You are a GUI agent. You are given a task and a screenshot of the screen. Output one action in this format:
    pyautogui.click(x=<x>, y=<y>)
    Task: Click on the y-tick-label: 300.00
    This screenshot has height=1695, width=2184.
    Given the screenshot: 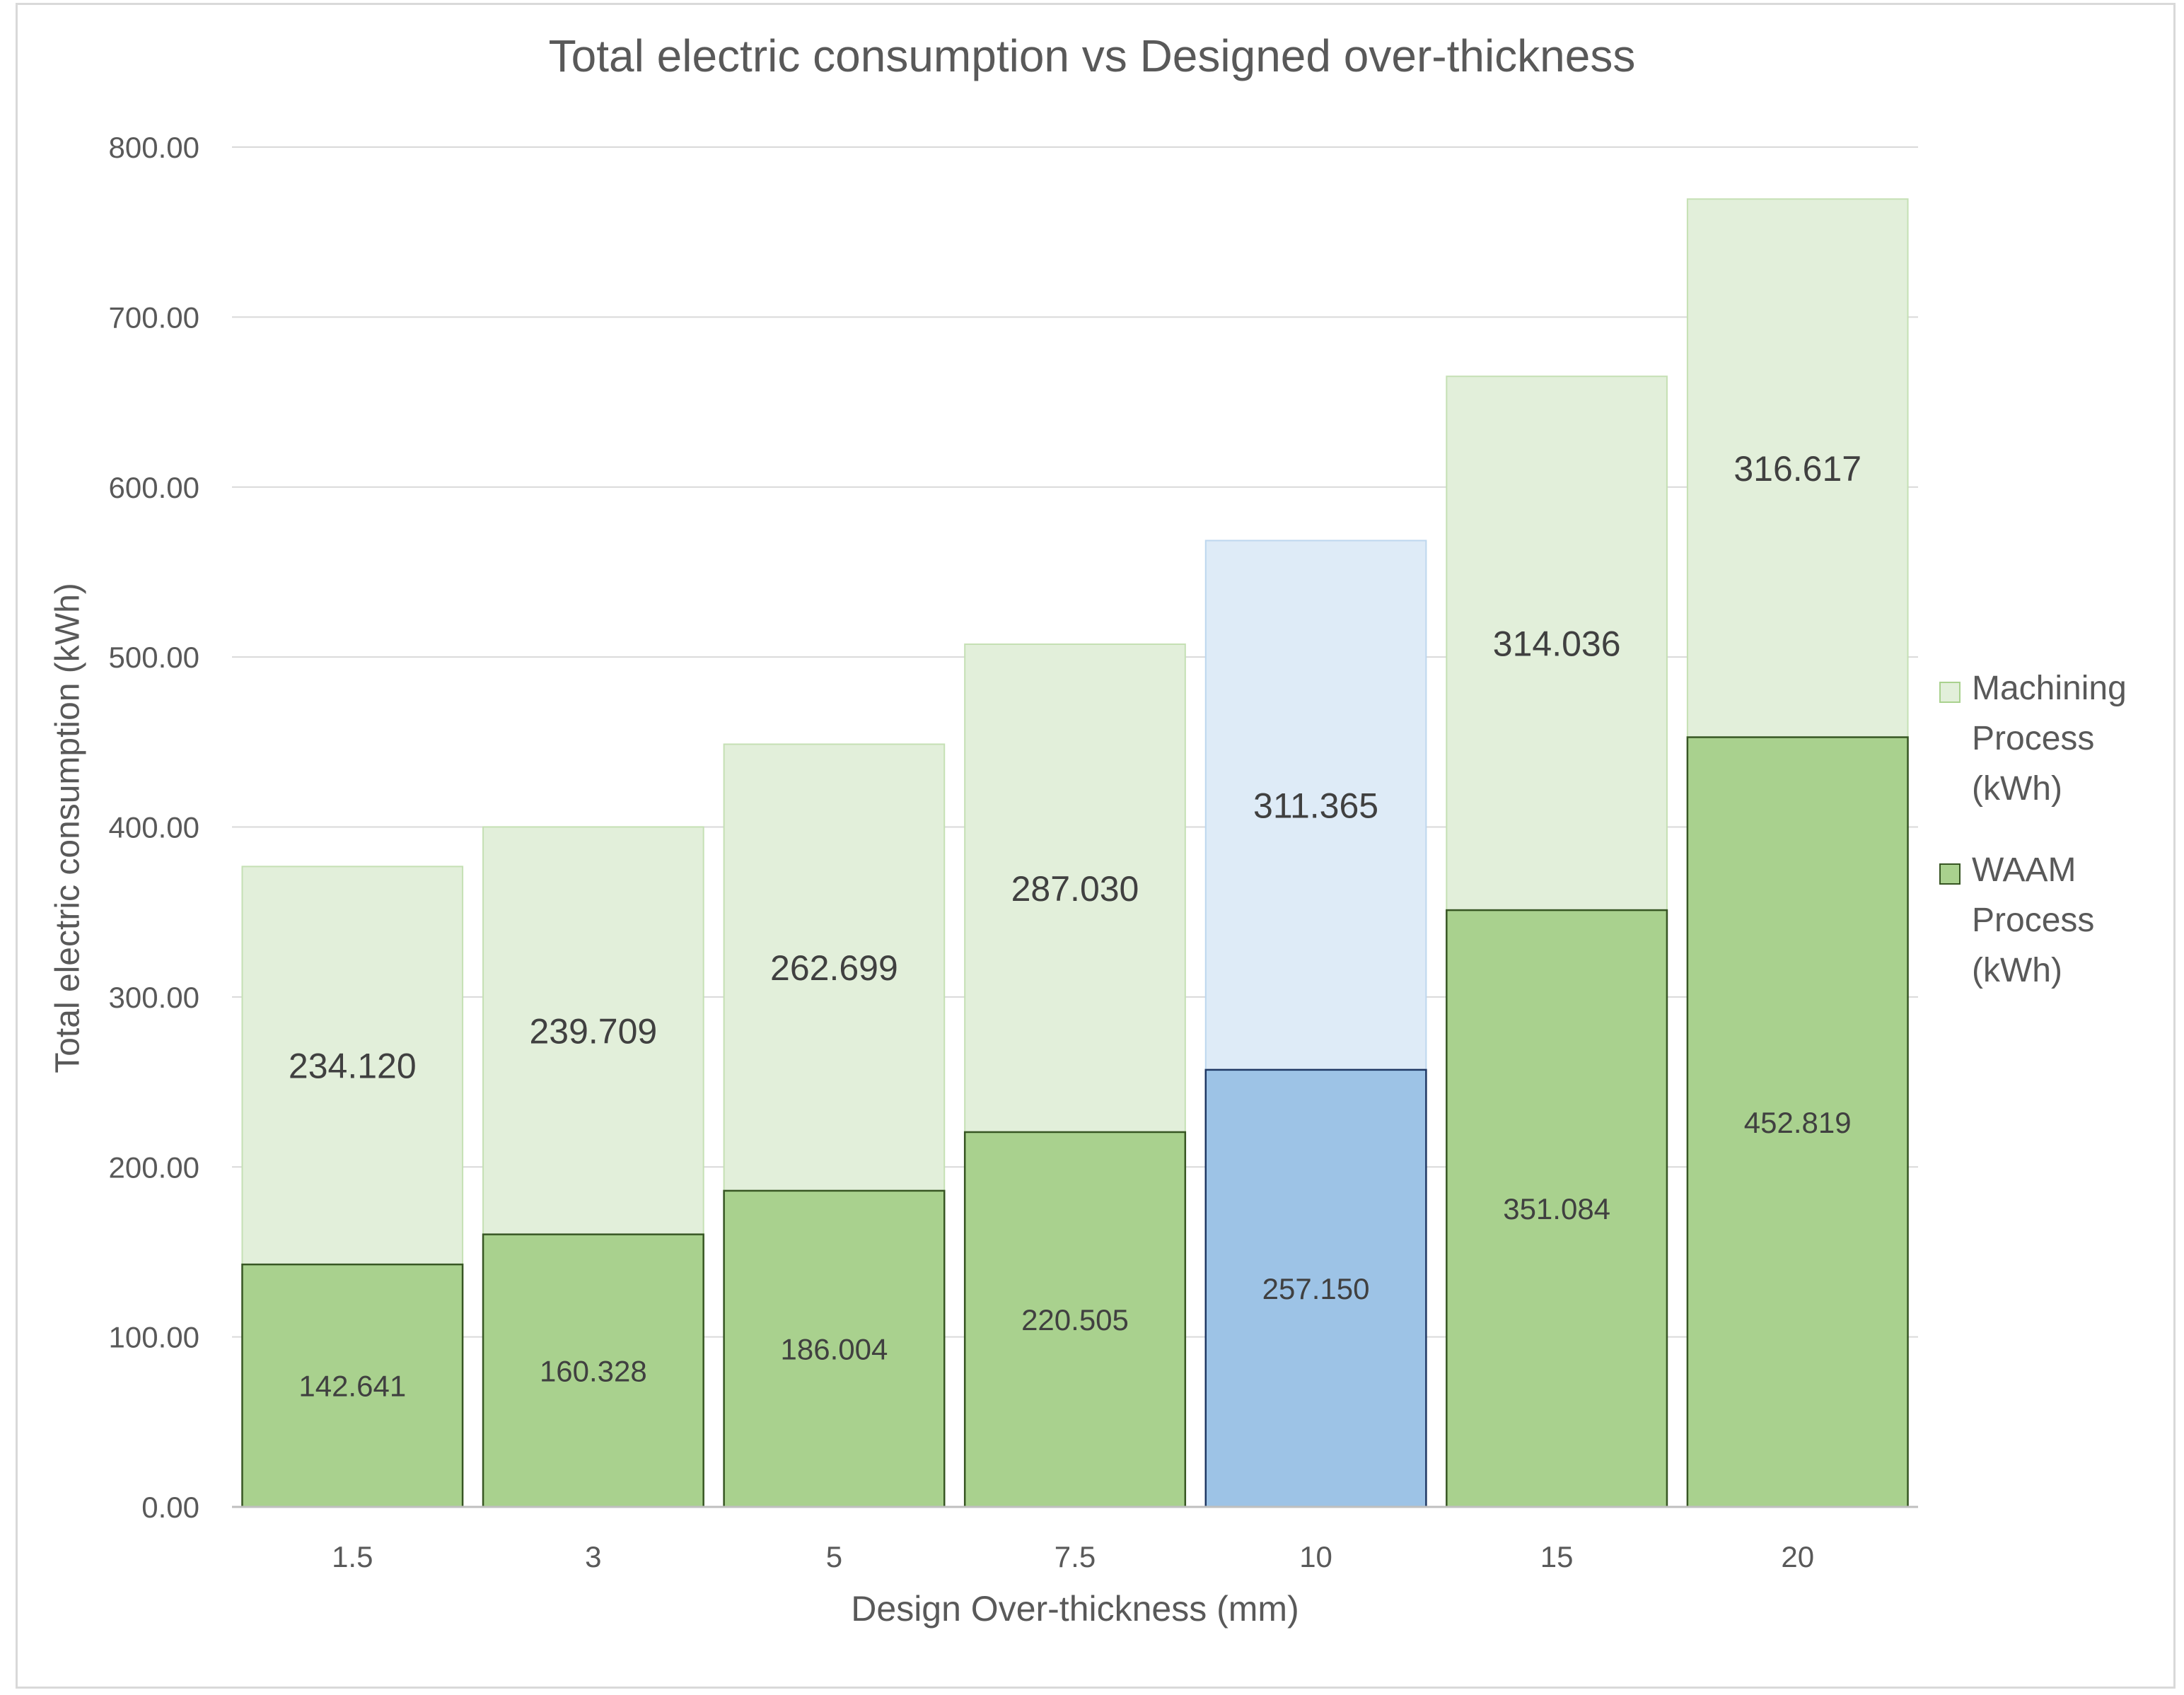 What is the action you would take?
    pyautogui.click(x=154, y=997)
    